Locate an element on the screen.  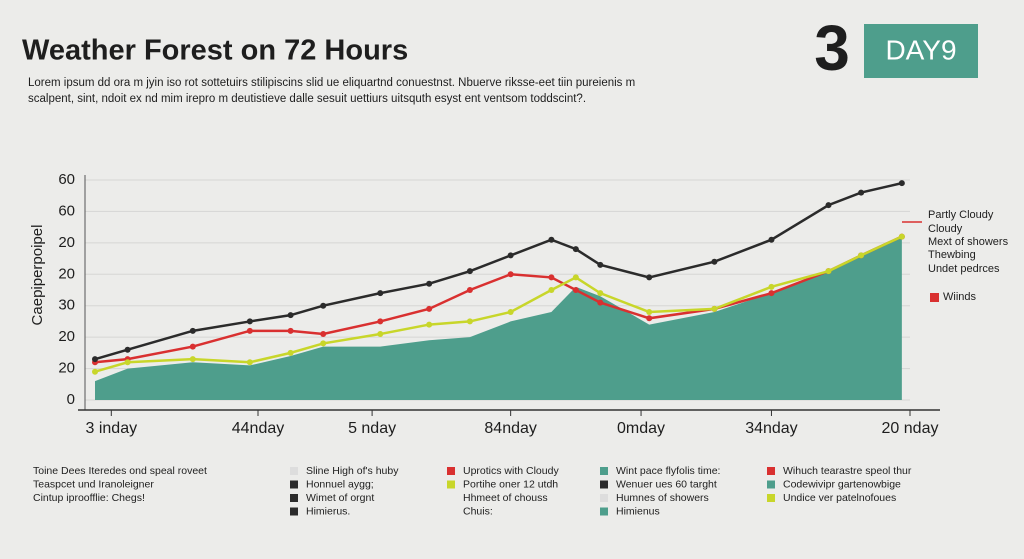
legend-label: Undet pedrces is located at coordinates (964, 269).